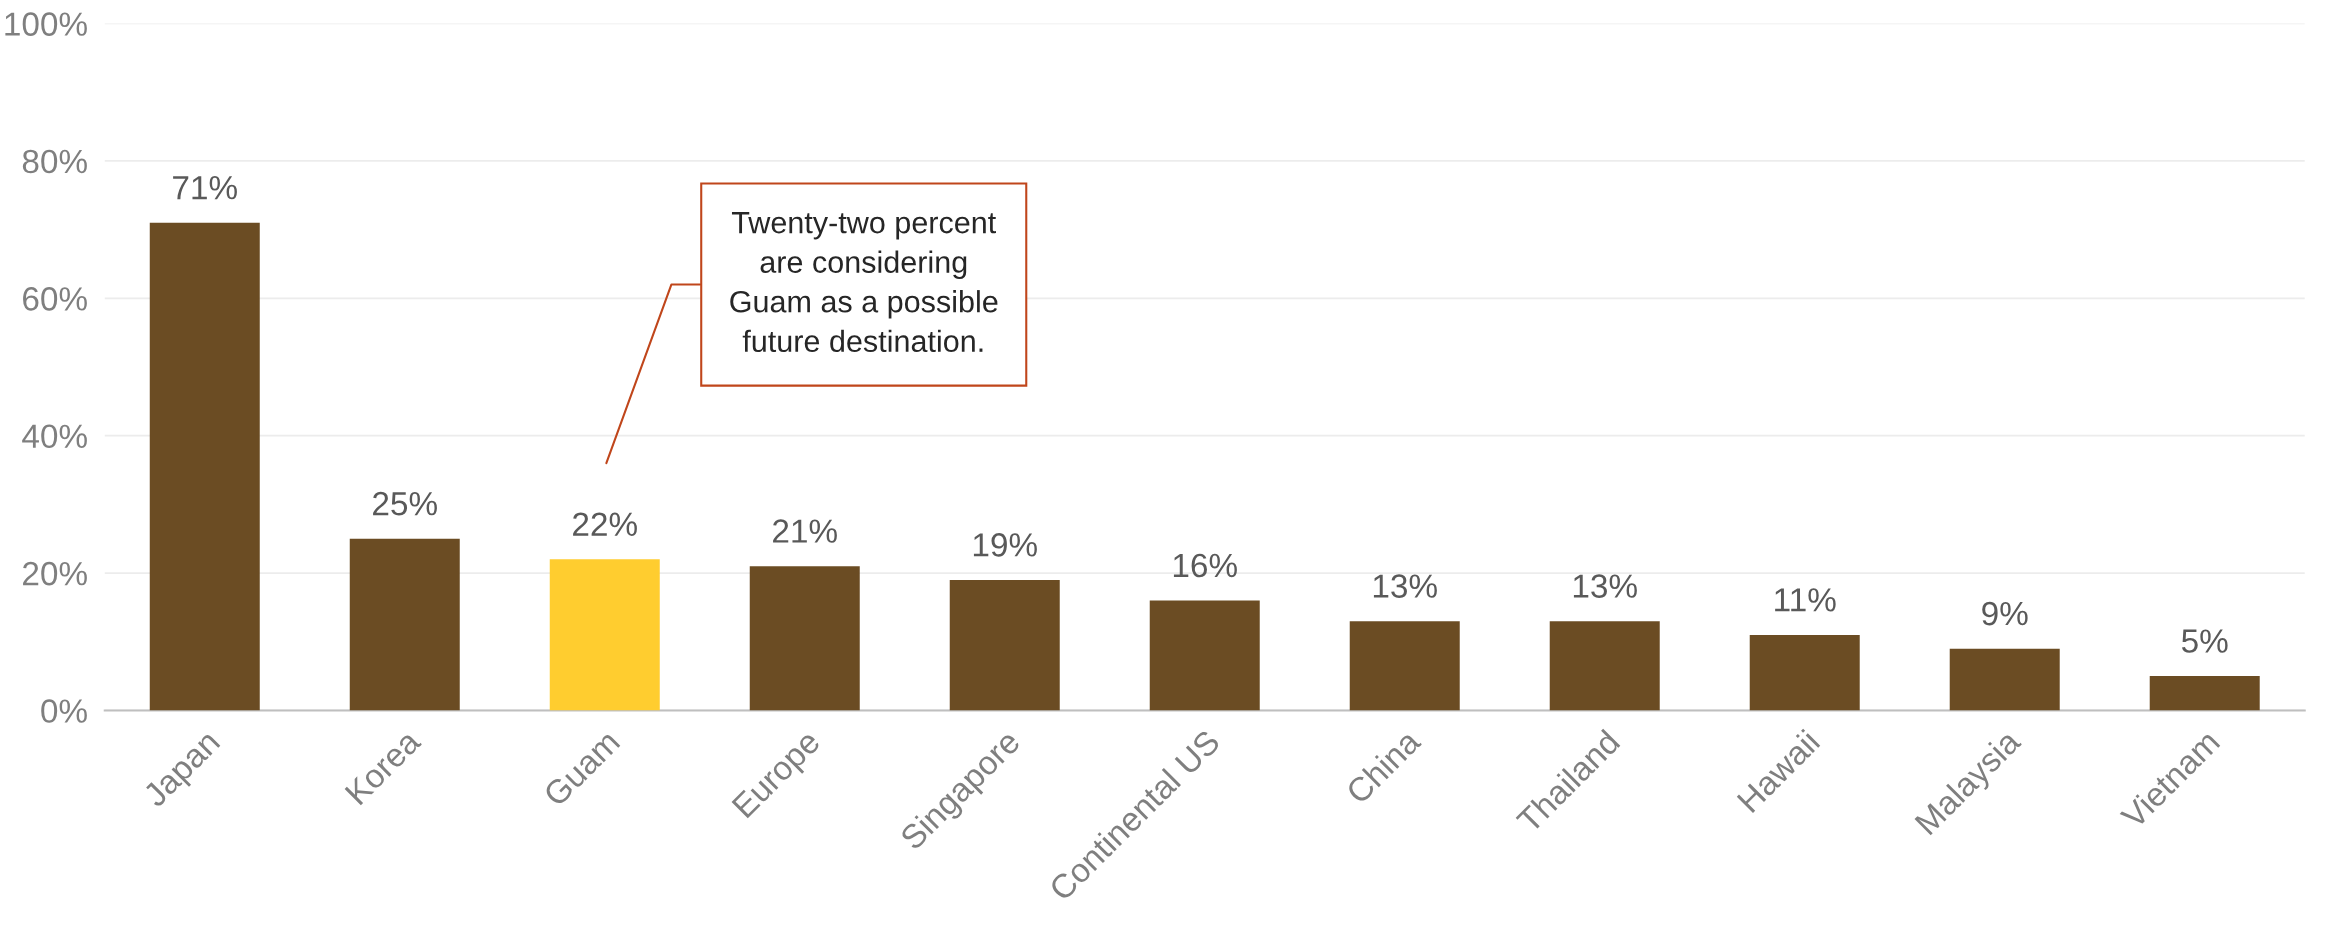  What do you see at coordinates (805, 531) in the screenshot?
I see `data-label: 21%` at bounding box center [805, 531].